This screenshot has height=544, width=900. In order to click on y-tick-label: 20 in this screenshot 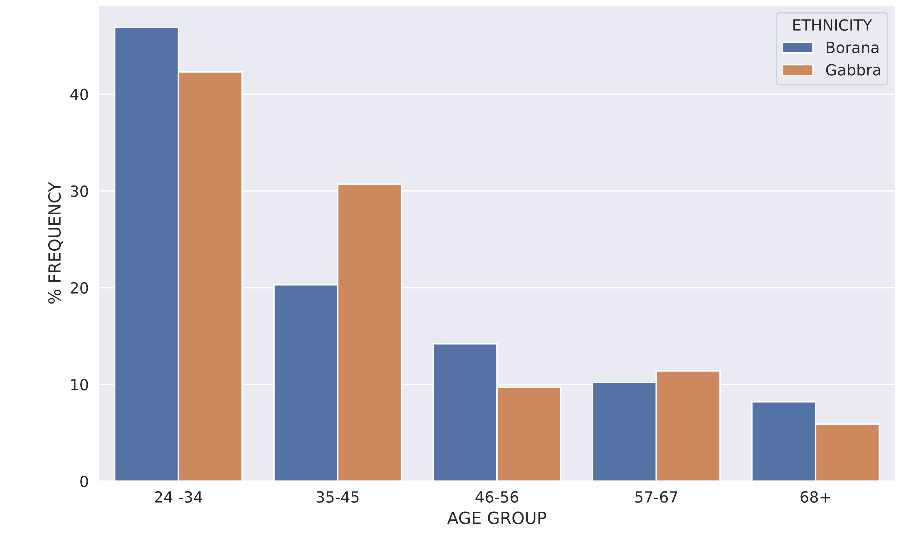, I will do `click(79, 288)`.